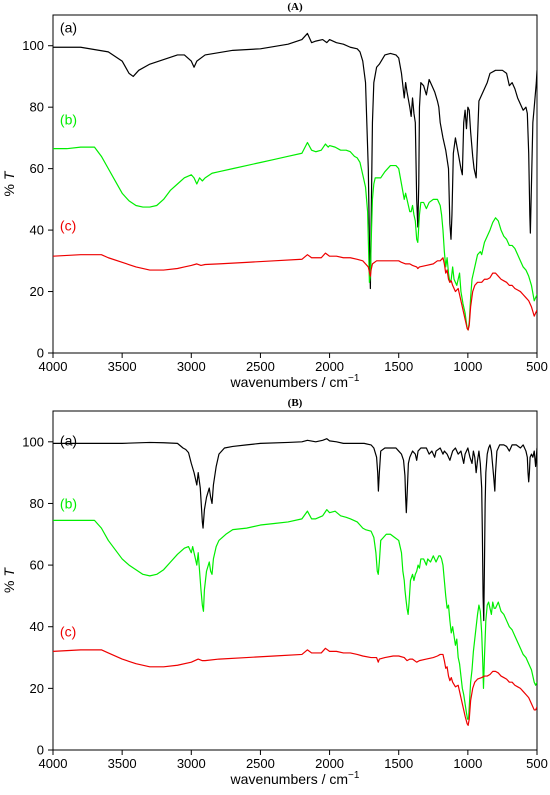  I want to click on panel-label: (B), so click(295, 403).